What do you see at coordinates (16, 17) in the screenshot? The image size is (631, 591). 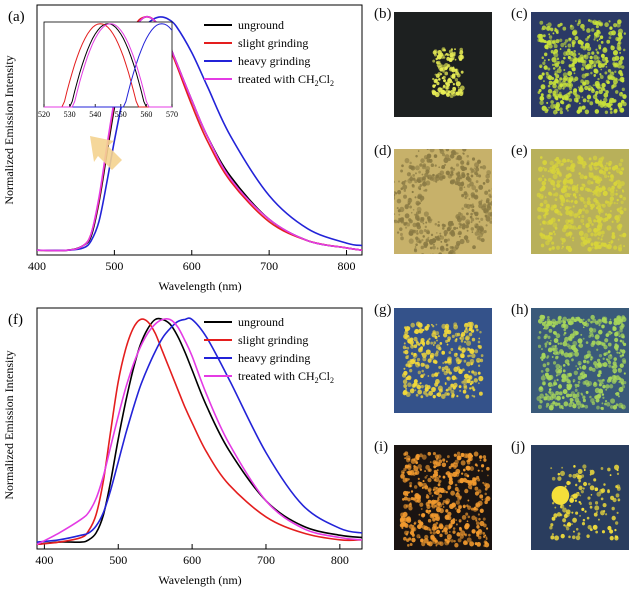 I see `panel-label-a: (a)` at bounding box center [16, 17].